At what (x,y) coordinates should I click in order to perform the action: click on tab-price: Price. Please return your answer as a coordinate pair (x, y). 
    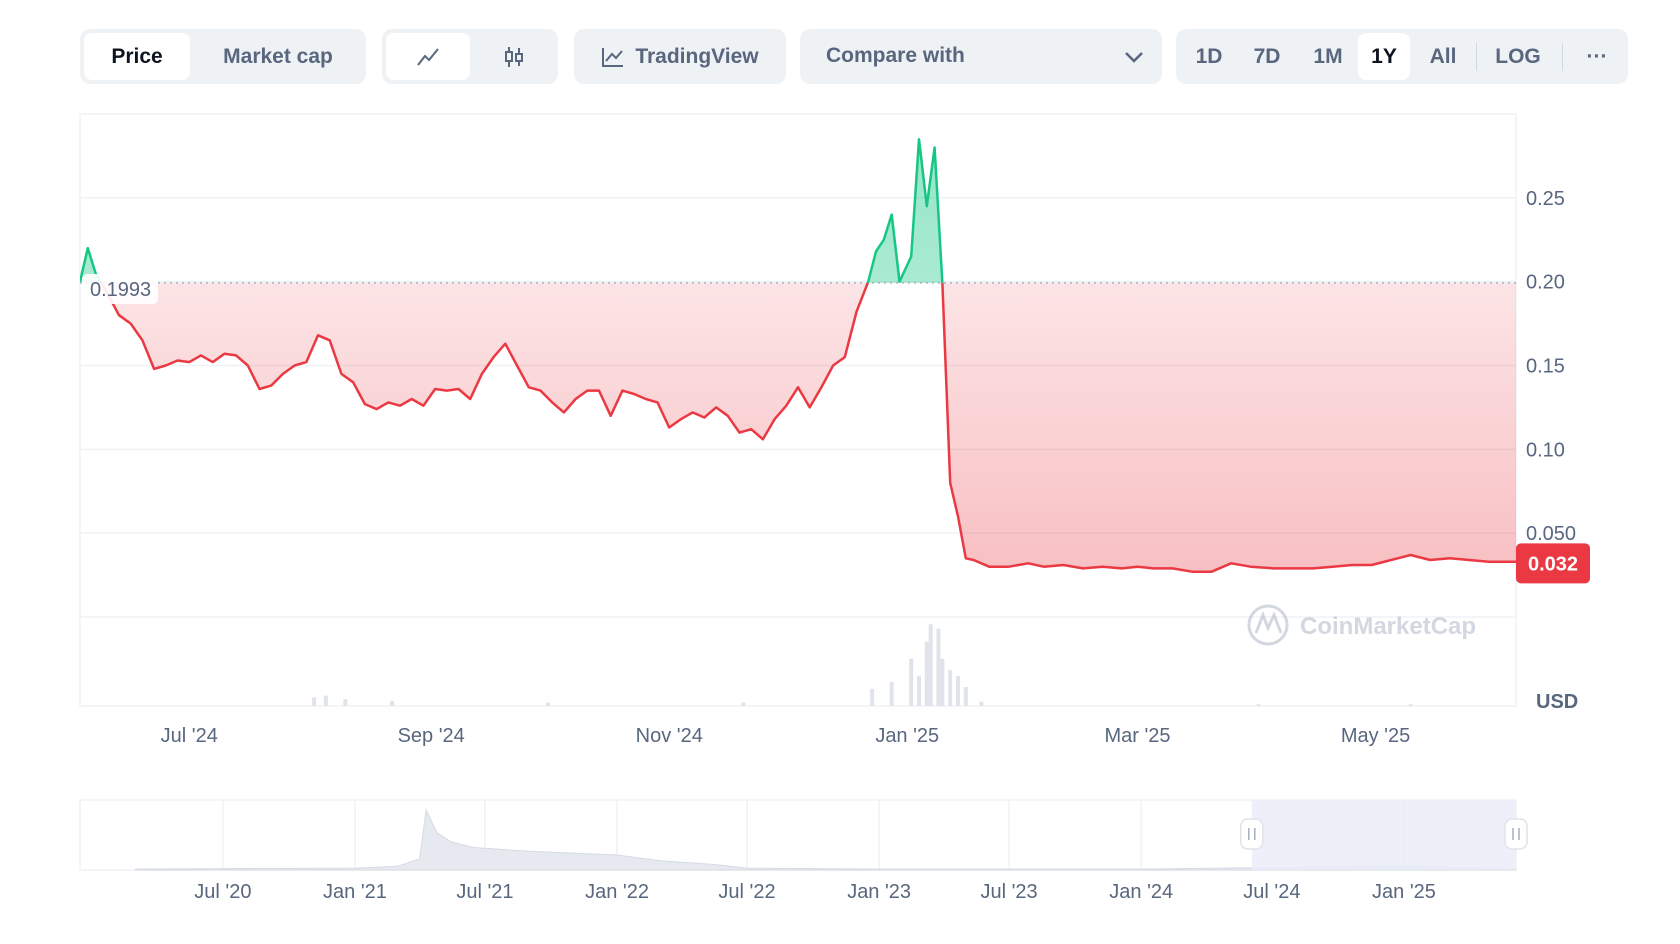
    Looking at the image, I should click on (137, 56).